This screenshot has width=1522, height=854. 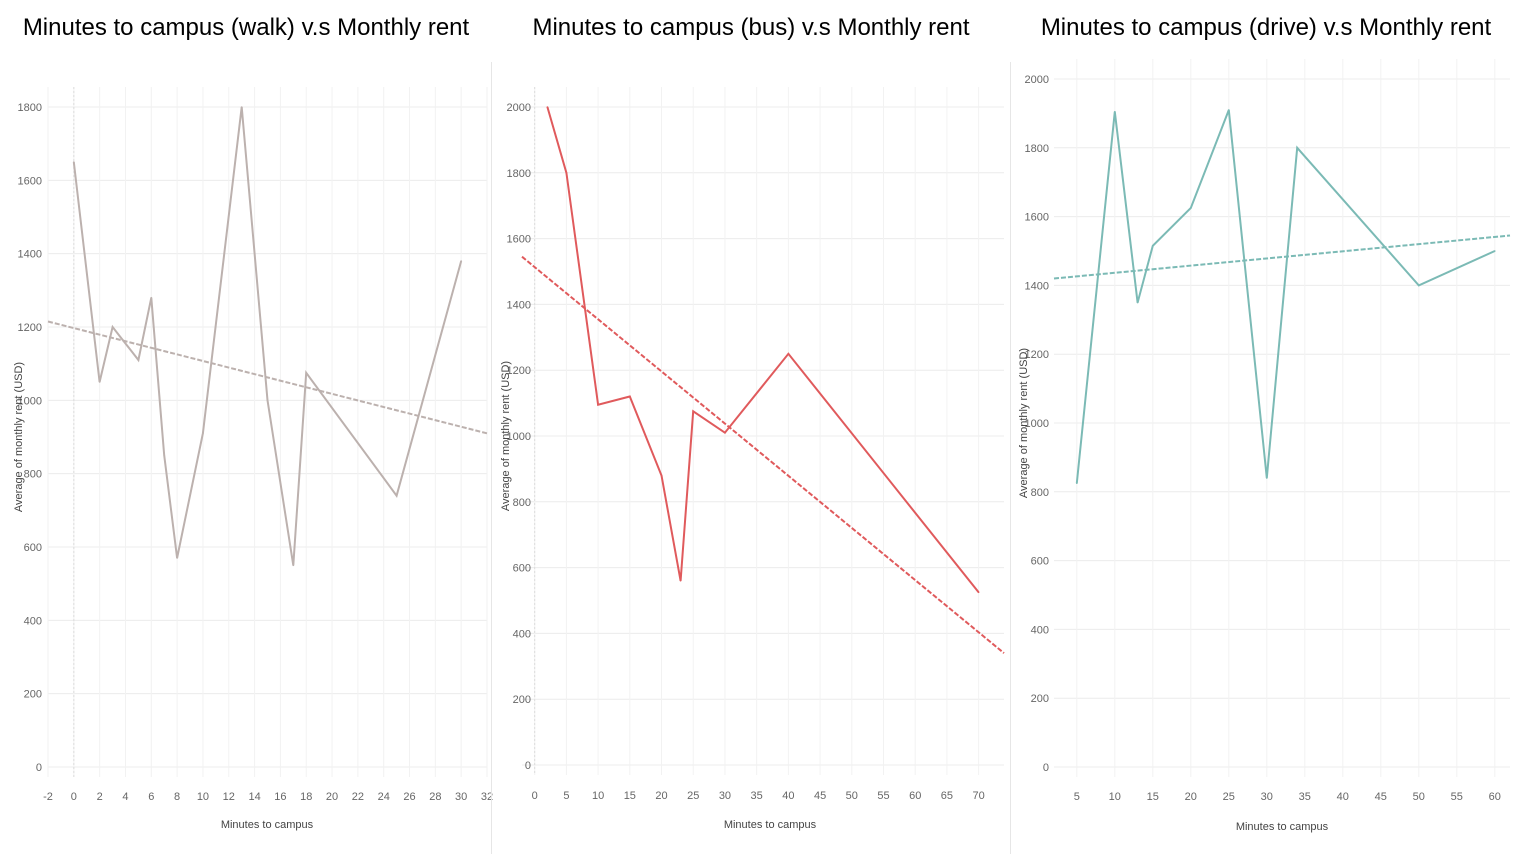 I want to click on x-tick-label: 32, so click(x=487, y=797).